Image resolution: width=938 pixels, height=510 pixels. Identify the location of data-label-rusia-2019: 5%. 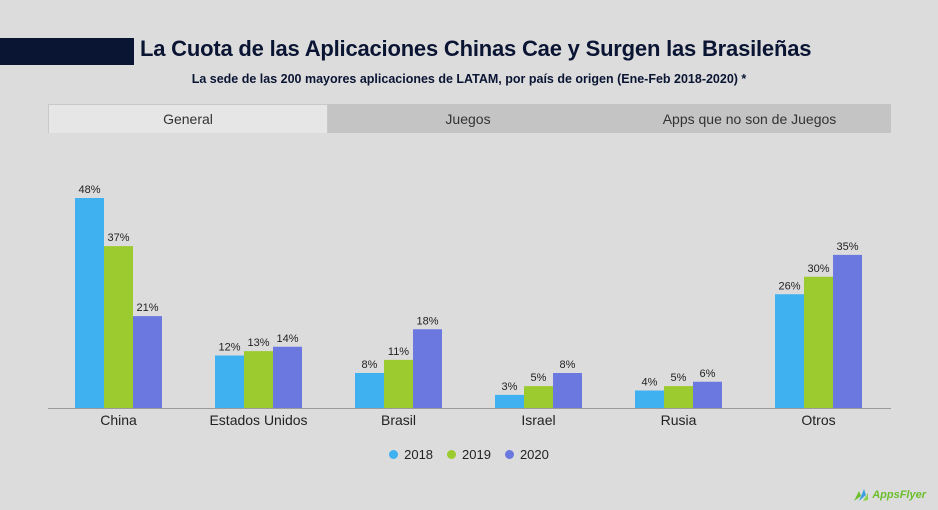
(679, 378).